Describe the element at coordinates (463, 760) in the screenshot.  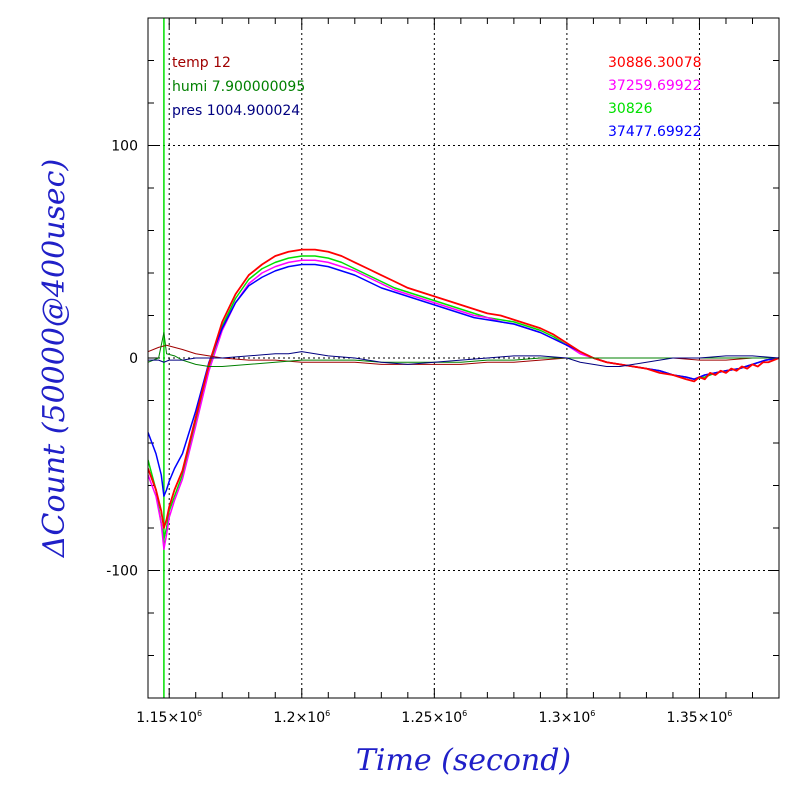
I see `x-axis-title: Time (second)` at that location.